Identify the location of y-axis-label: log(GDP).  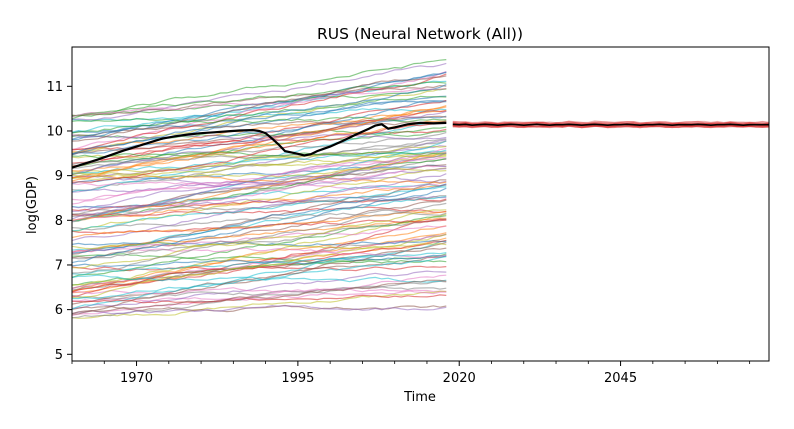
(32, 205).